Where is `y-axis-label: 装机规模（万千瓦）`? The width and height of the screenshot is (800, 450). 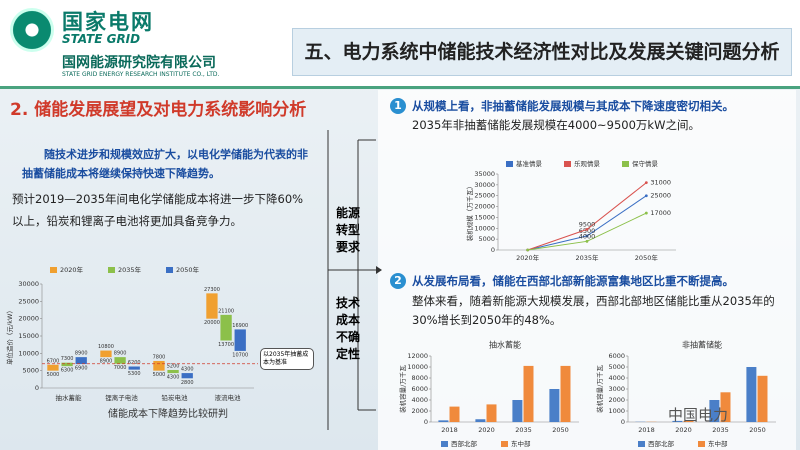
y-axis-label: 装机规模（万千瓦） is located at coordinates (469, 212).